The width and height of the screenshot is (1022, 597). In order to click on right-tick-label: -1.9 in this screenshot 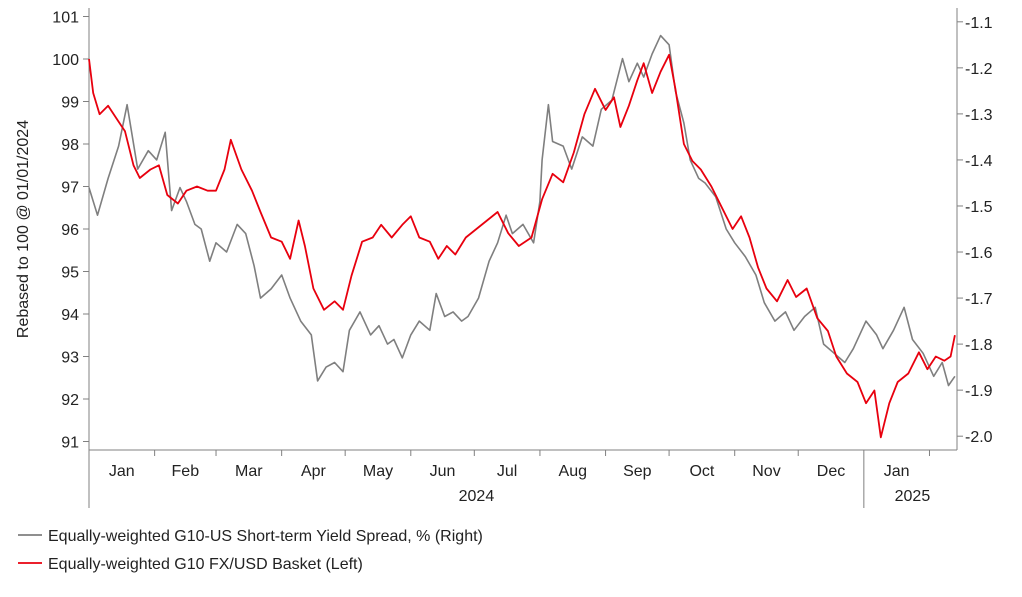, I will do `click(979, 391)`.